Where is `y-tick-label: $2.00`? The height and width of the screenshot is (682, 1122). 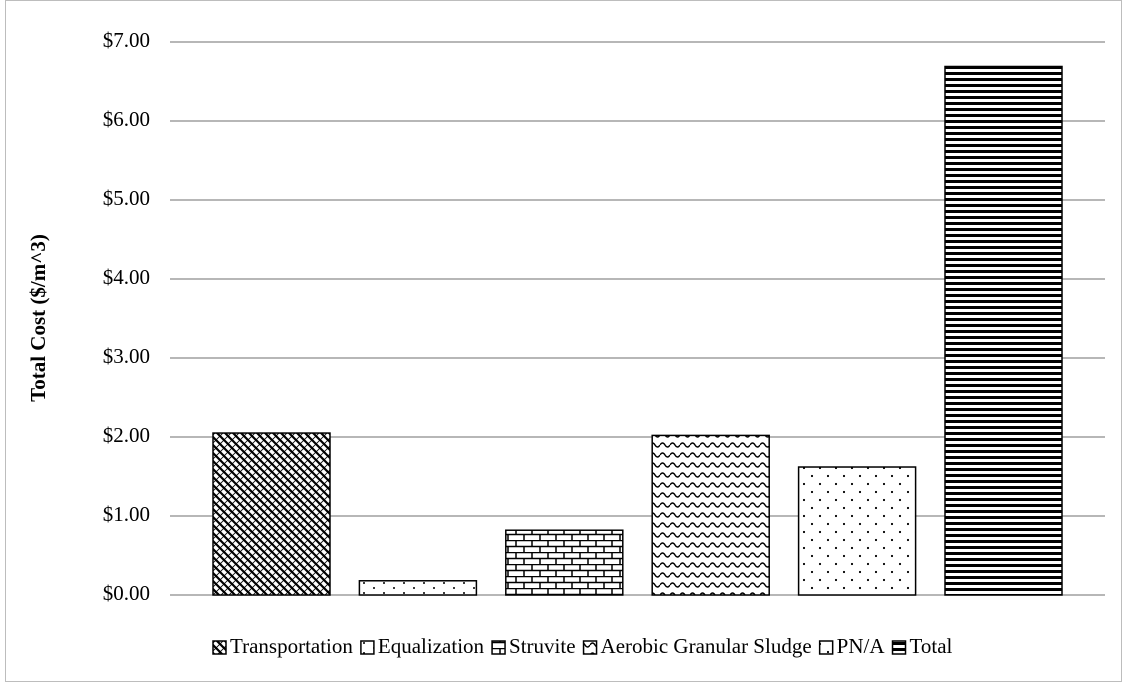 y-tick-label: $2.00 is located at coordinates (126, 435).